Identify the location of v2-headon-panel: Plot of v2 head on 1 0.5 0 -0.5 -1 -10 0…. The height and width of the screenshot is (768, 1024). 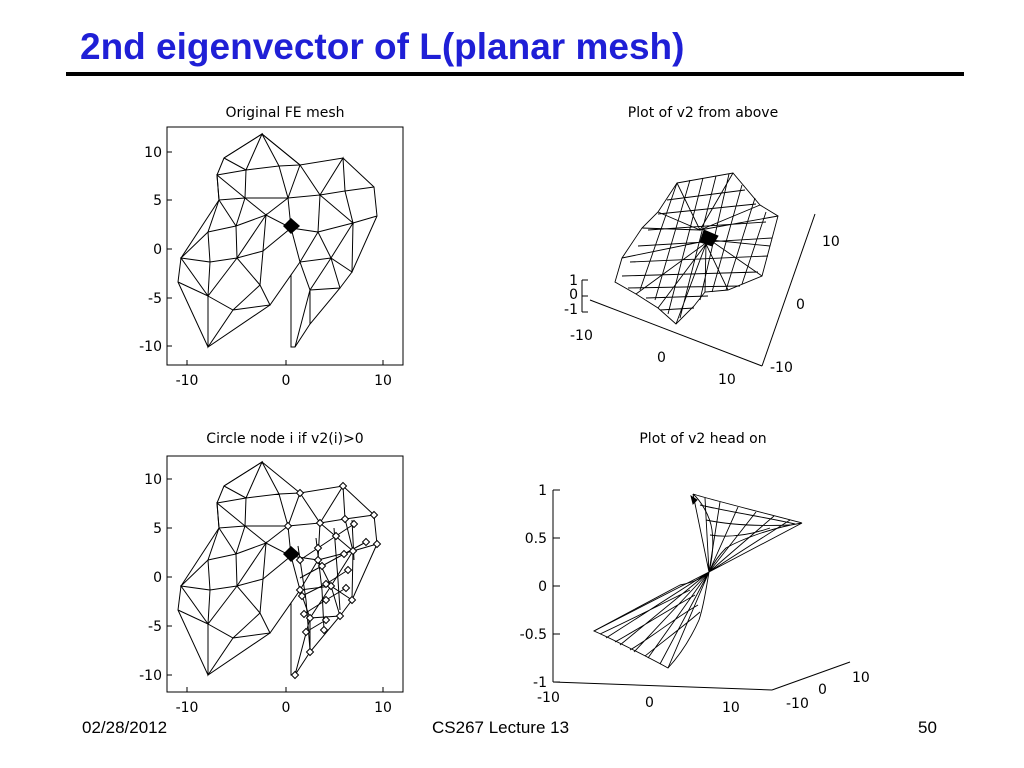
(695, 573).